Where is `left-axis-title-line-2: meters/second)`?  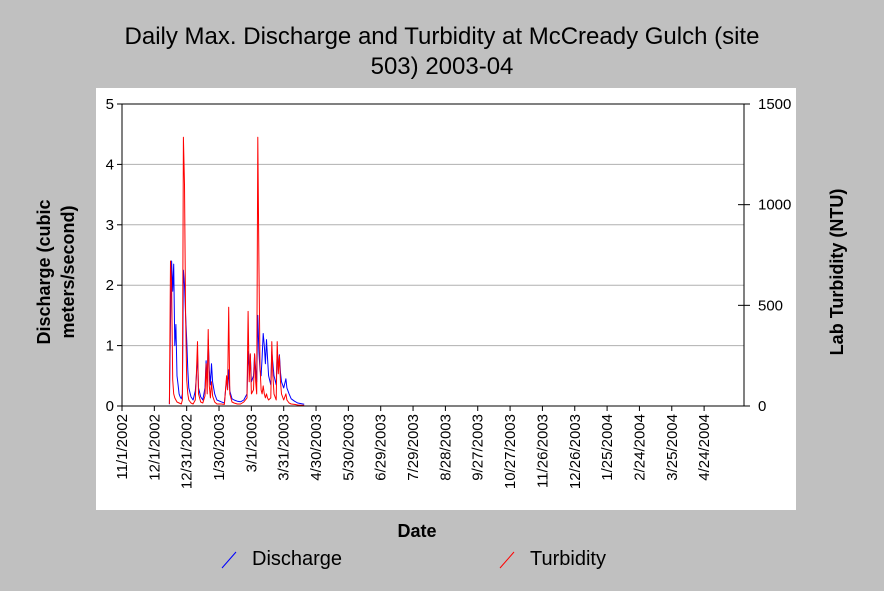 left-axis-title-line-2: meters/second) is located at coordinates (68, 271).